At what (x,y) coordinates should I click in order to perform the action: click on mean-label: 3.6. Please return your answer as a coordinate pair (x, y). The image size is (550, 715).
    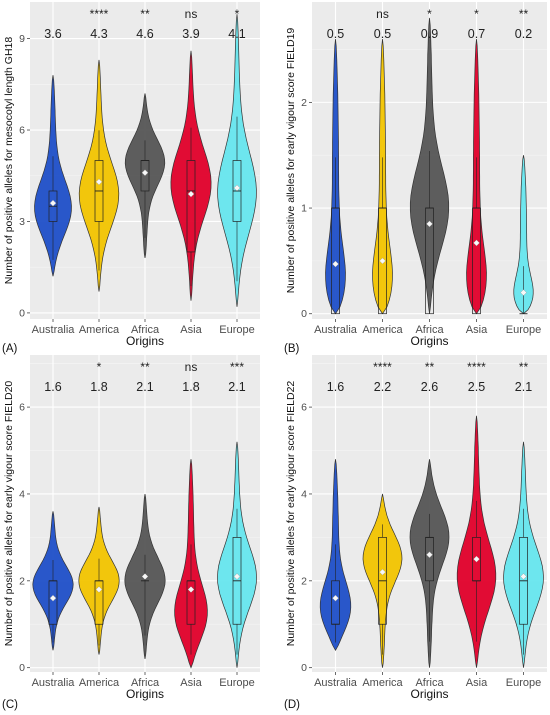
    Looking at the image, I should click on (52, 34).